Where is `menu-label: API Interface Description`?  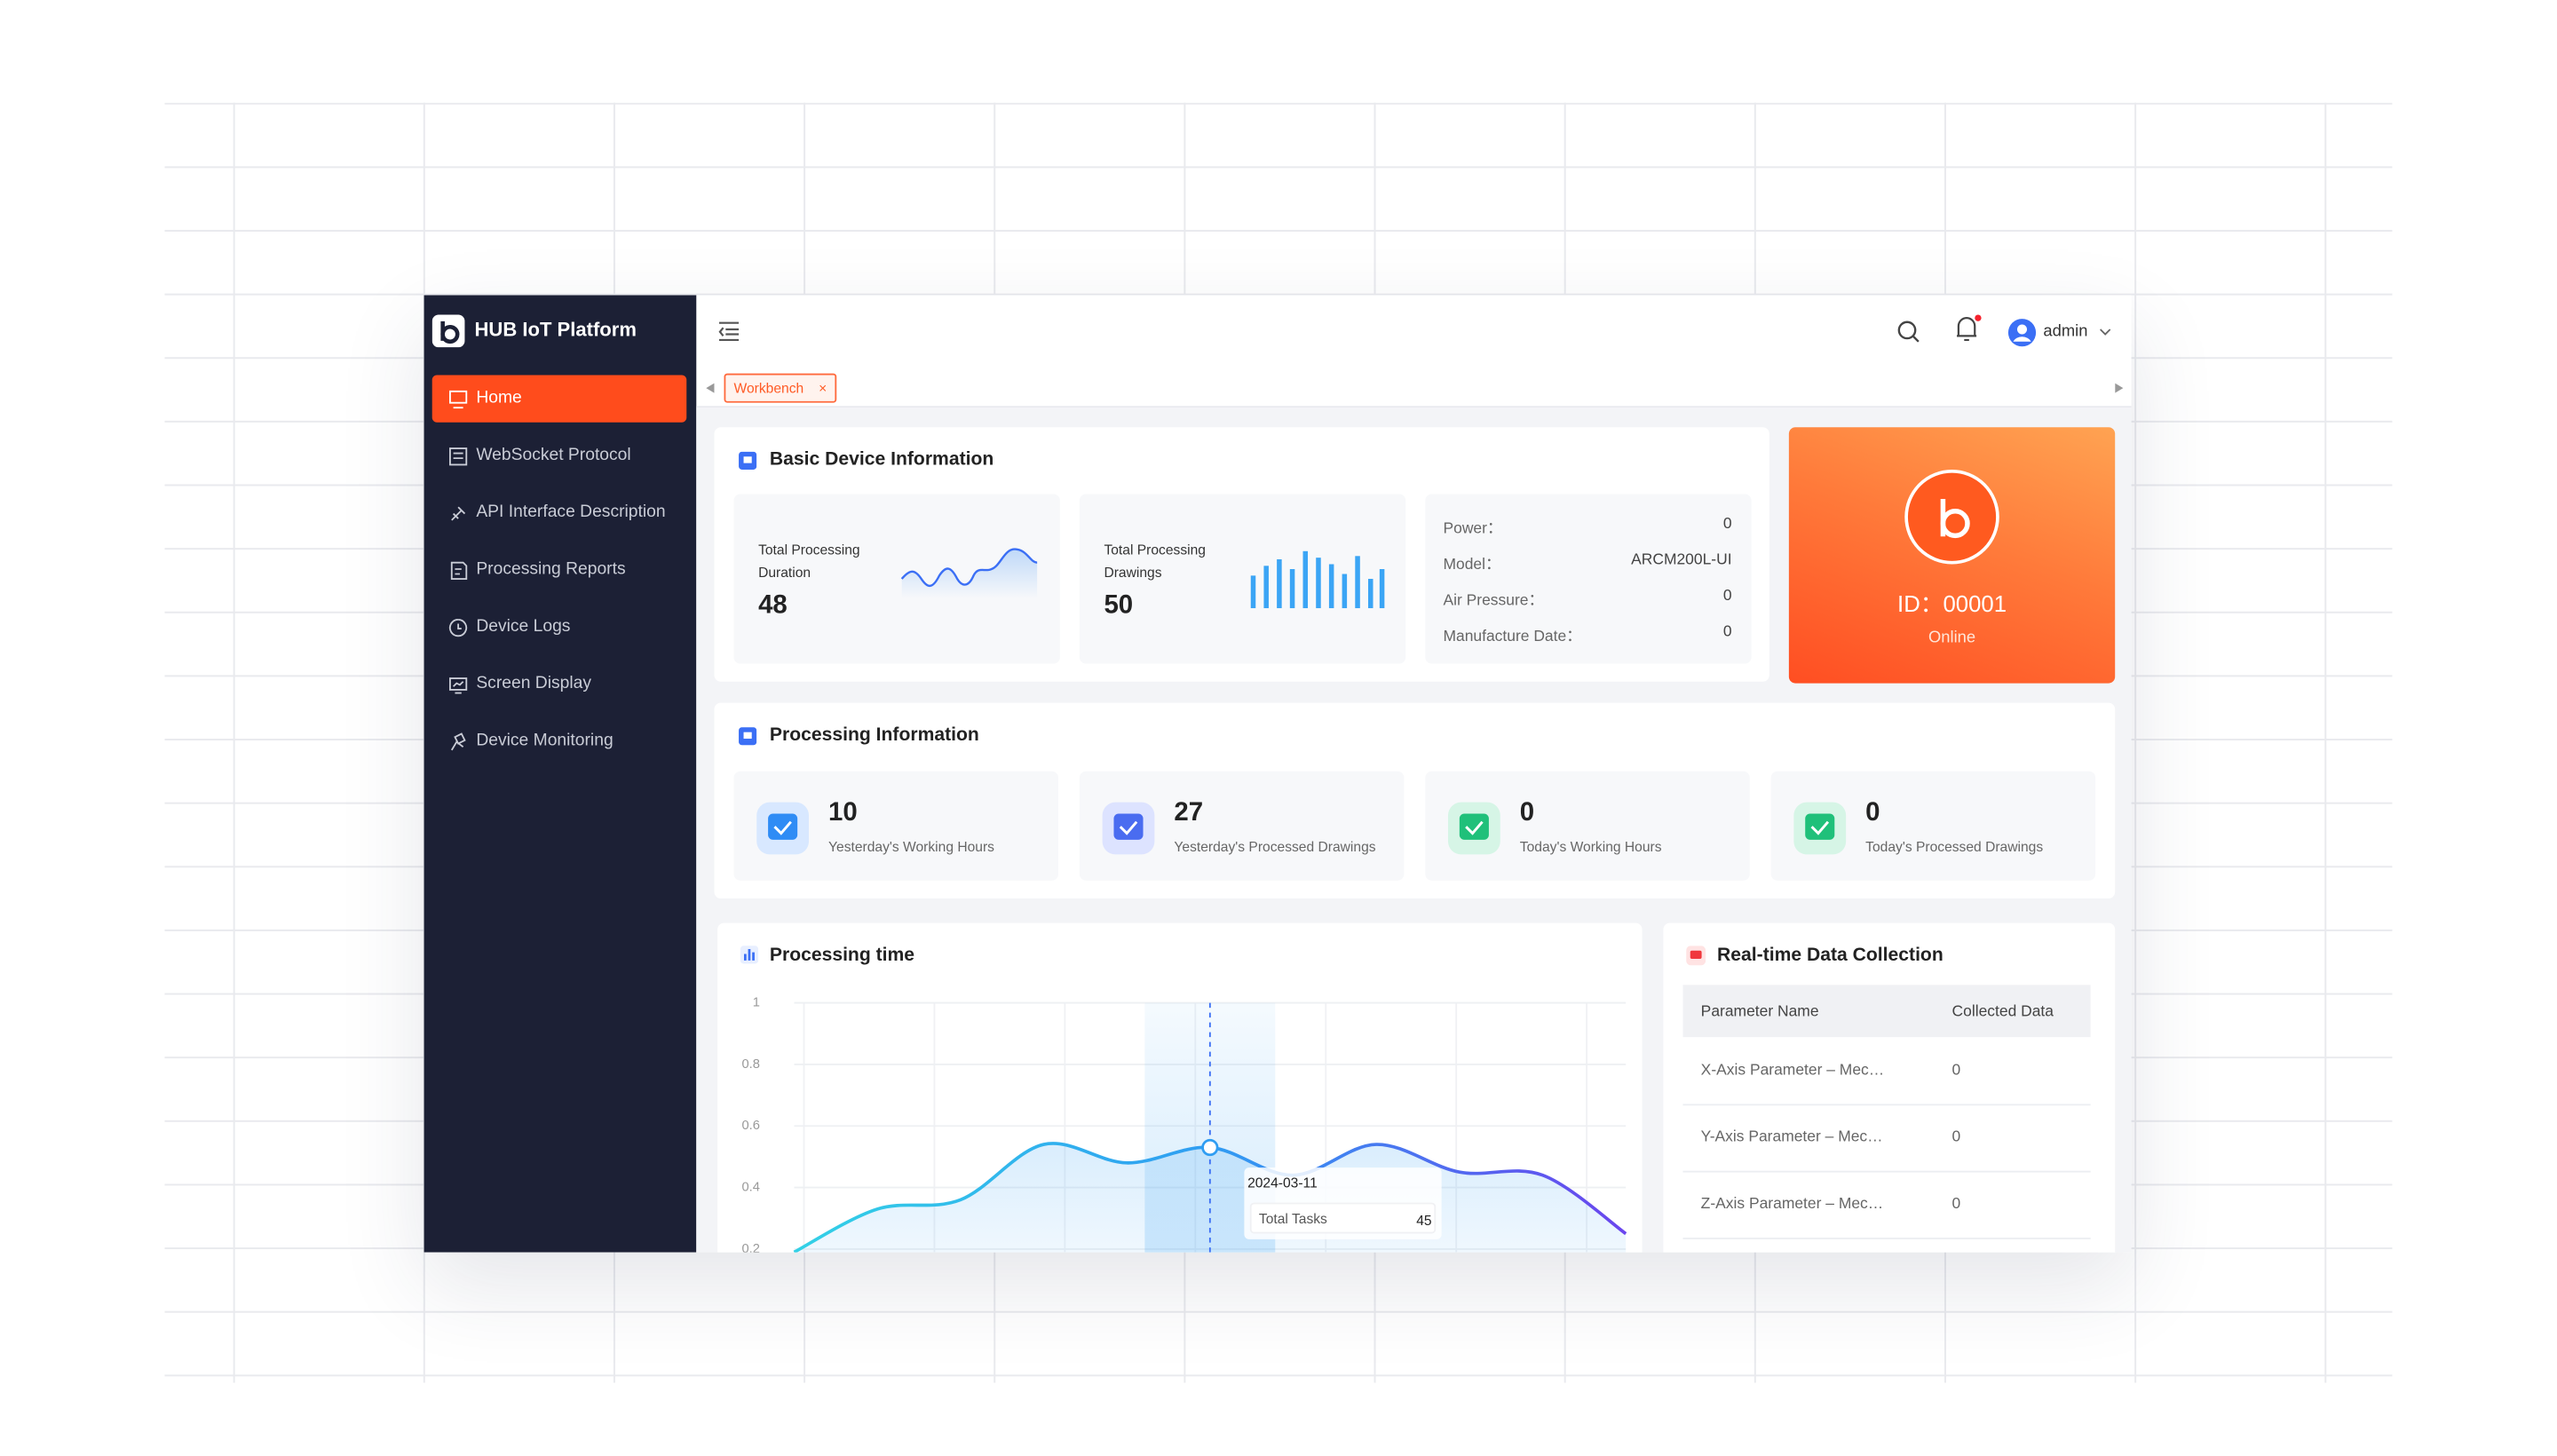
menu-label: API Interface Description is located at coordinates (571, 512).